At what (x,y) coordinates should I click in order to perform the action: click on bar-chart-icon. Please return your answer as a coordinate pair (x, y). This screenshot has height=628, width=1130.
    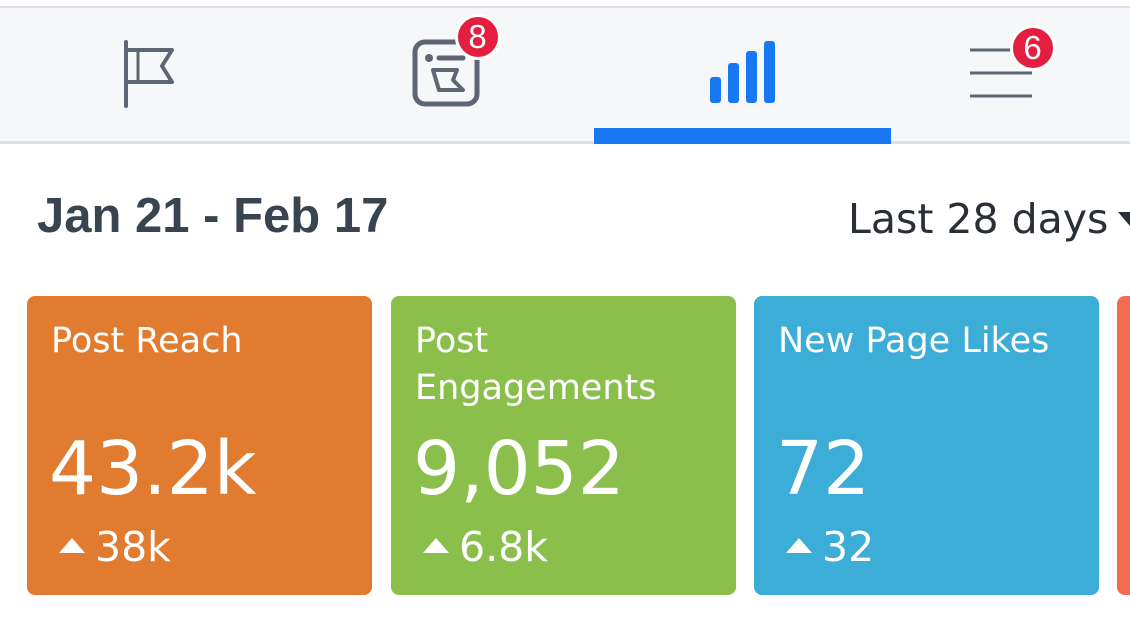
    Looking at the image, I should click on (743, 74).